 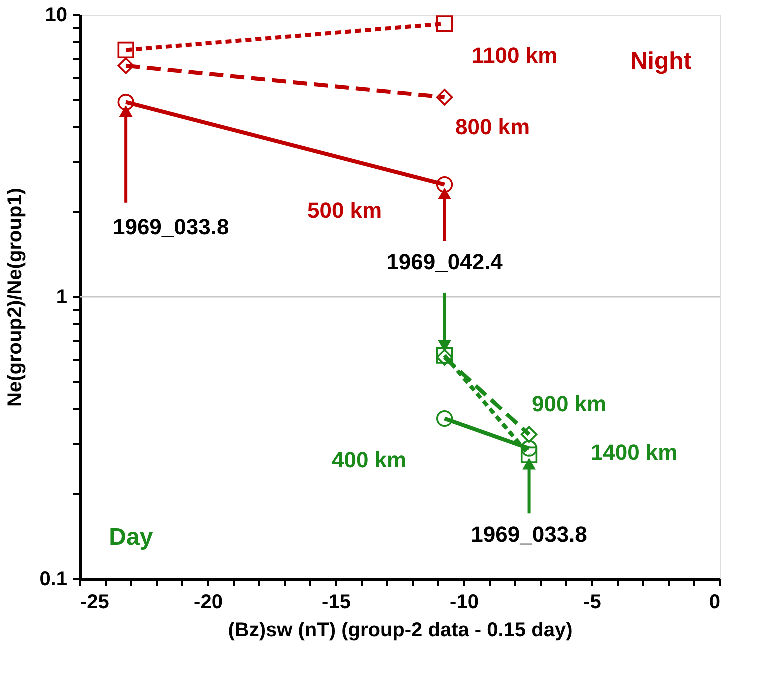 What do you see at coordinates (131, 537) in the screenshot?
I see `annotation: Day` at bounding box center [131, 537].